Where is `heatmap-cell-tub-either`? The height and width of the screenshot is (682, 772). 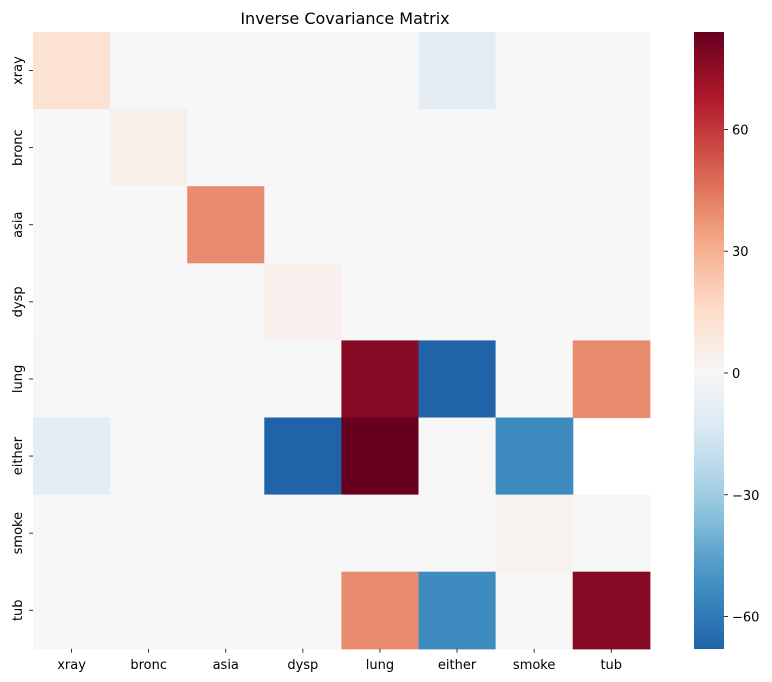 heatmap-cell-tub-either is located at coordinates (457, 610).